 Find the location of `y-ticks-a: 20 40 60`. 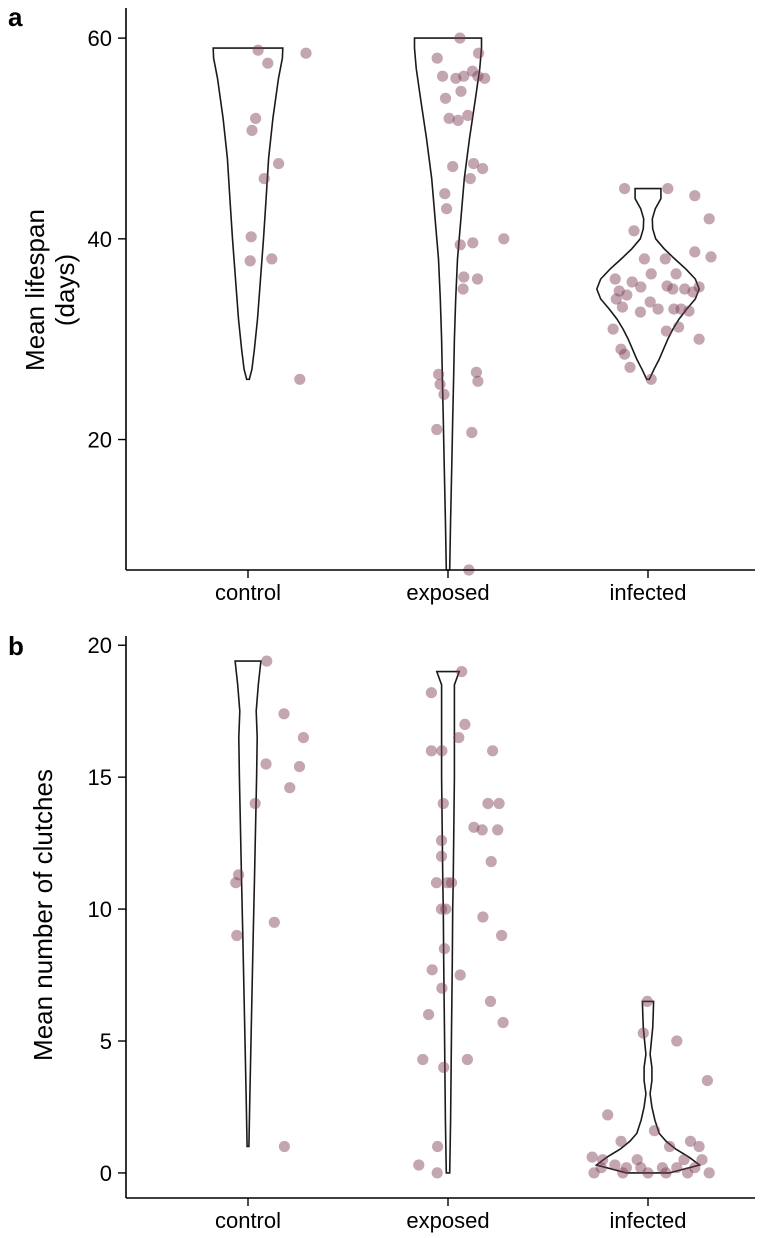

y-ticks-a: 20 40 60 is located at coordinates (107, 239).